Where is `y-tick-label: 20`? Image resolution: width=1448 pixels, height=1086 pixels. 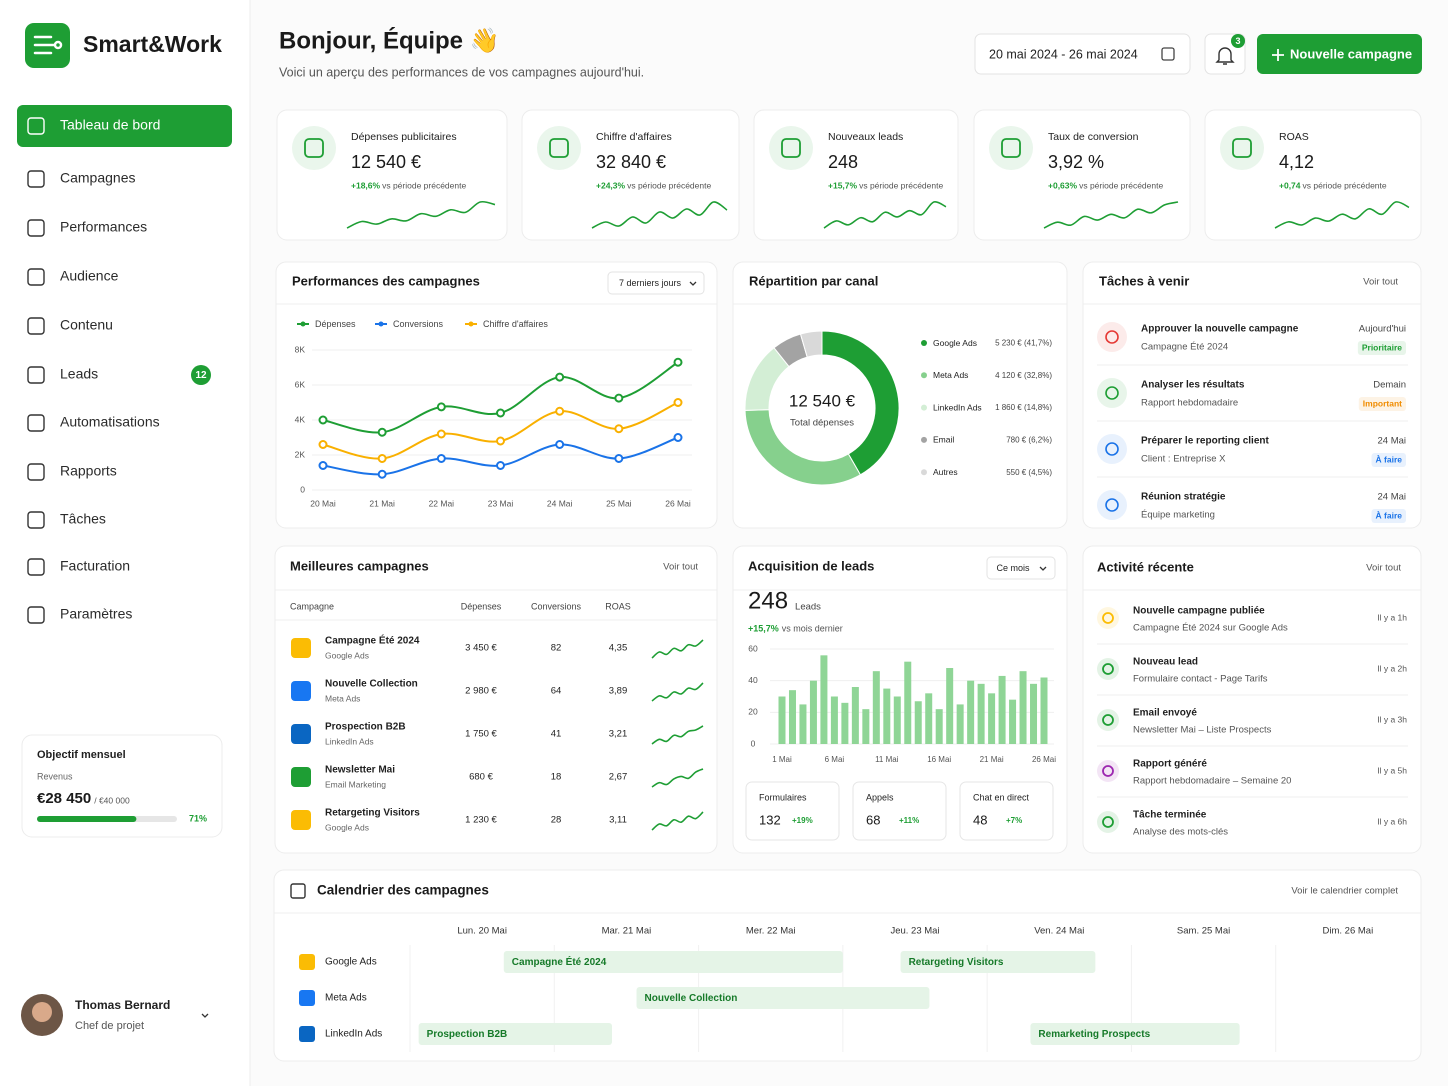
y-tick-label: 20 is located at coordinates (753, 712).